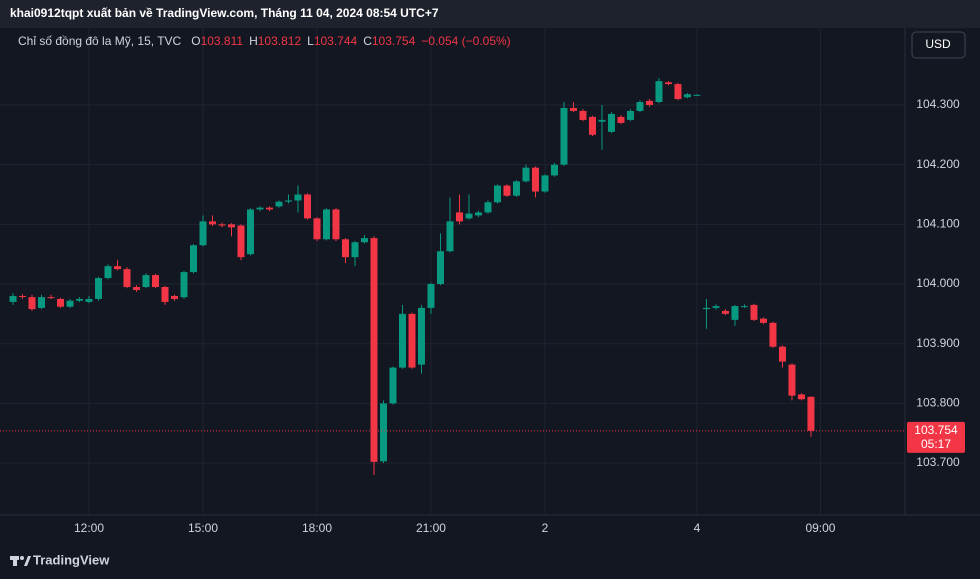 The height and width of the screenshot is (579, 980). Describe the element at coordinates (310, 41) in the screenshot. I see `ohlc-label: L` at that location.